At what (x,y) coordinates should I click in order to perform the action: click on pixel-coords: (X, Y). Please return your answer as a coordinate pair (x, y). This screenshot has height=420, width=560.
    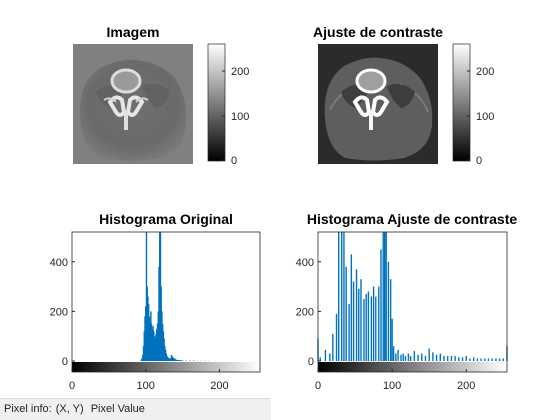
    Looking at the image, I should click on (69, 409).